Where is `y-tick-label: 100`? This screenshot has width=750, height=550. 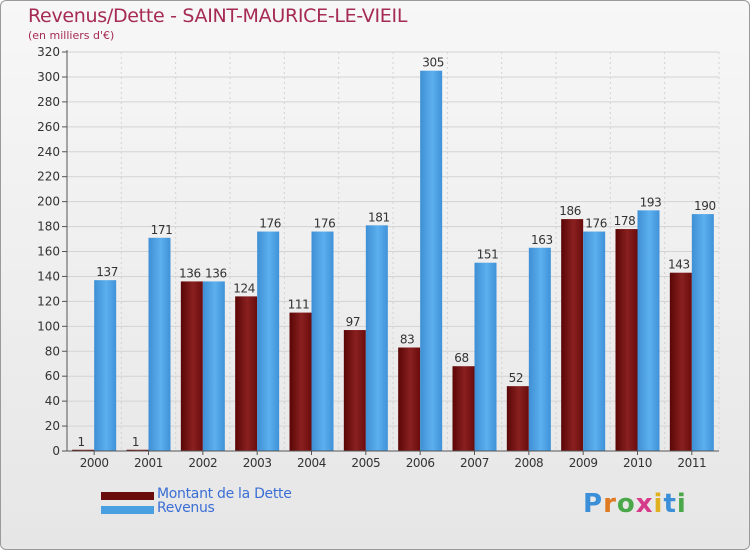
y-tick-label: 100 is located at coordinates (48, 326).